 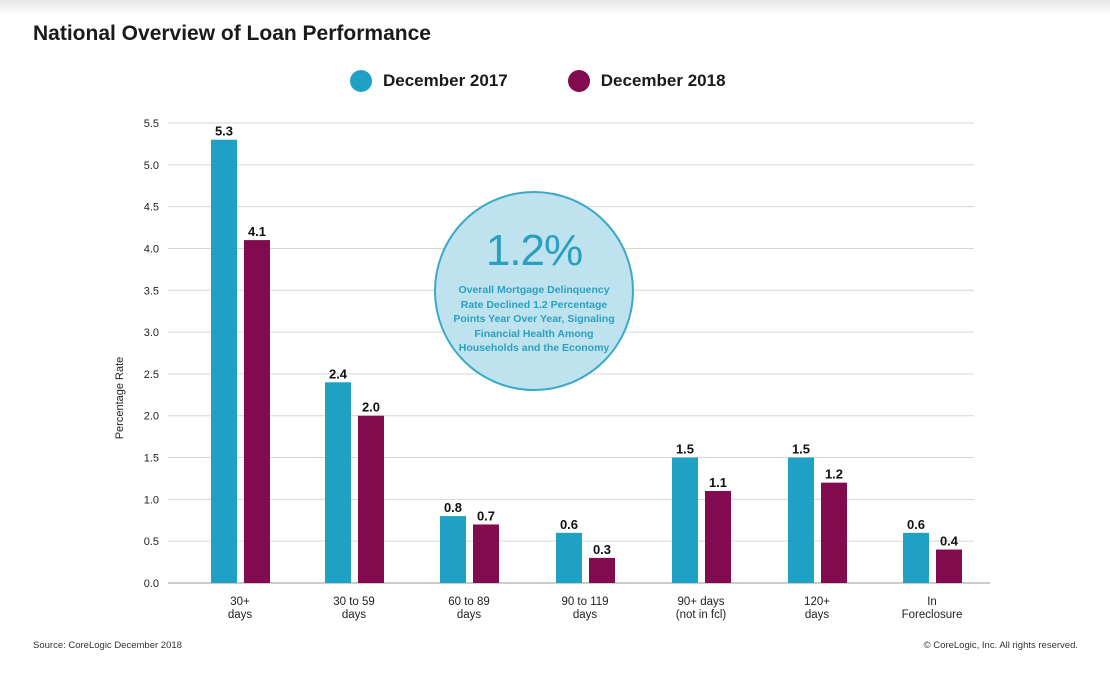 What do you see at coordinates (232, 33) in the screenshot?
I see `chart-title: National Overview of Loan Performance` at bounding box center [232, 33].